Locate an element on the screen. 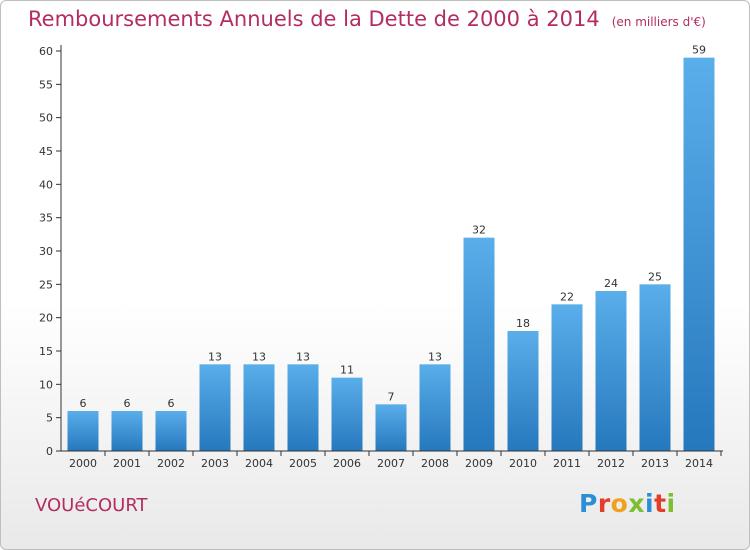 The width and height of the screenshot is (750, 550). y-tick-label: 25 is located at coordinates (46, 284).